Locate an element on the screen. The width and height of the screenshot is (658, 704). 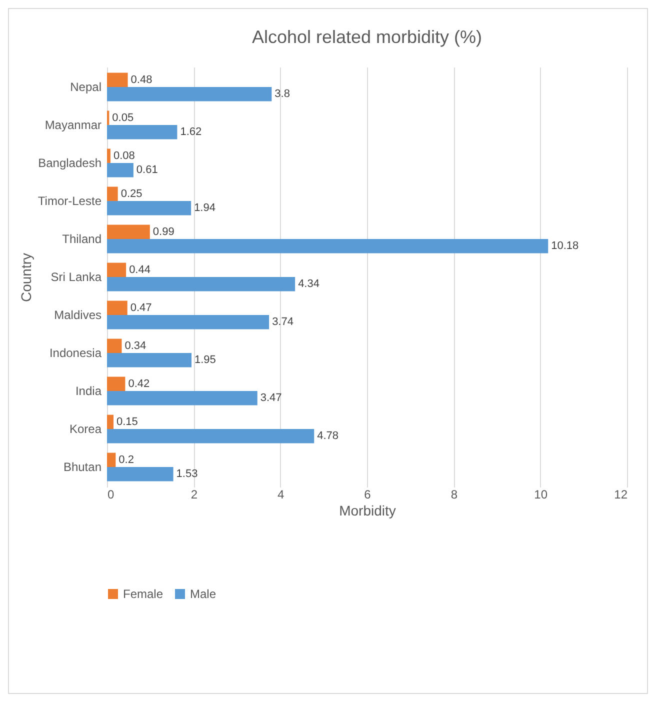
x-tick-label: 10 is located at coordinates (541, 495).